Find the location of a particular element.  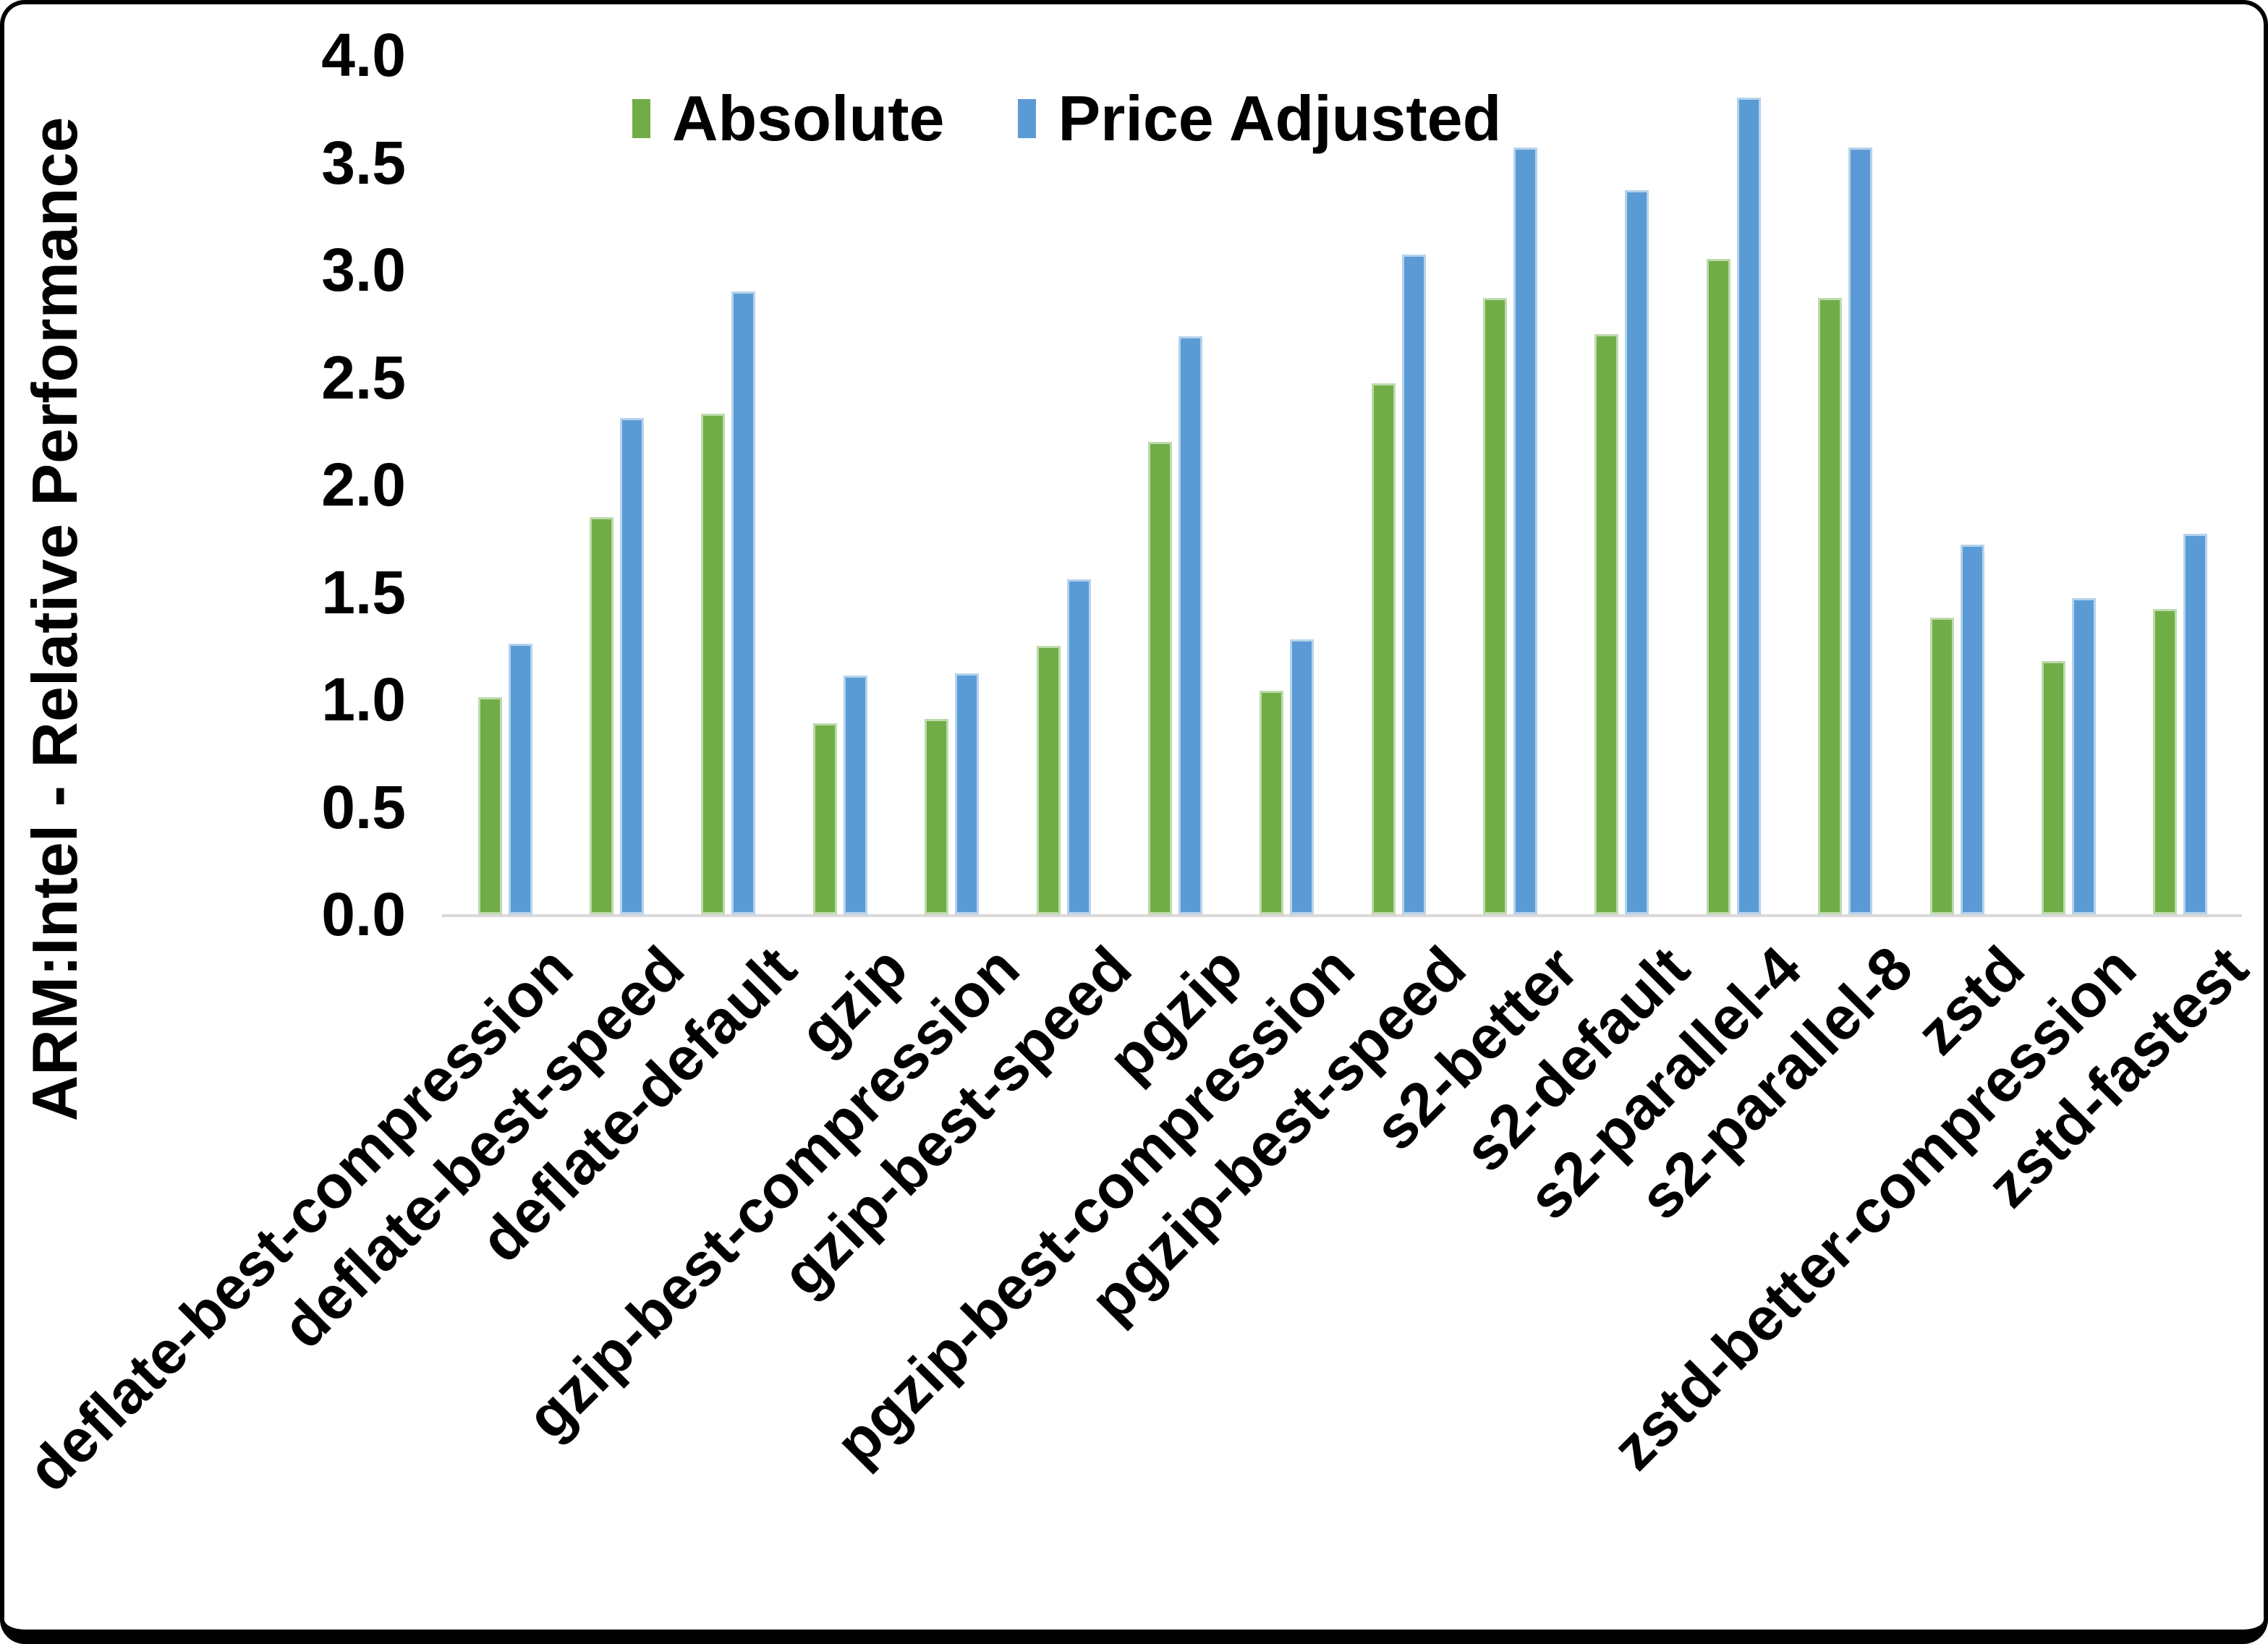

y-tick-label: 0.5 is located at coordinates (363, 806).